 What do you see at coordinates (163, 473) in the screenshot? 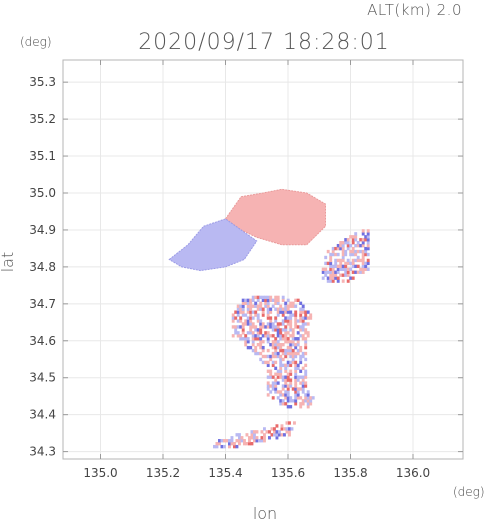
I see `x-tick-label: 135.2` at bounding box center [163, 473].